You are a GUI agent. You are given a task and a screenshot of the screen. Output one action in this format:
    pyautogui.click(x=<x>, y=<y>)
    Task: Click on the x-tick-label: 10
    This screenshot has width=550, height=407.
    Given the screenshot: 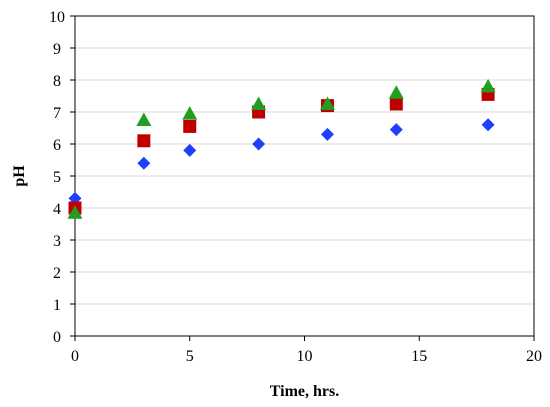 What is the action you would take?
    pyautogui.click(x=305, y=356)
    